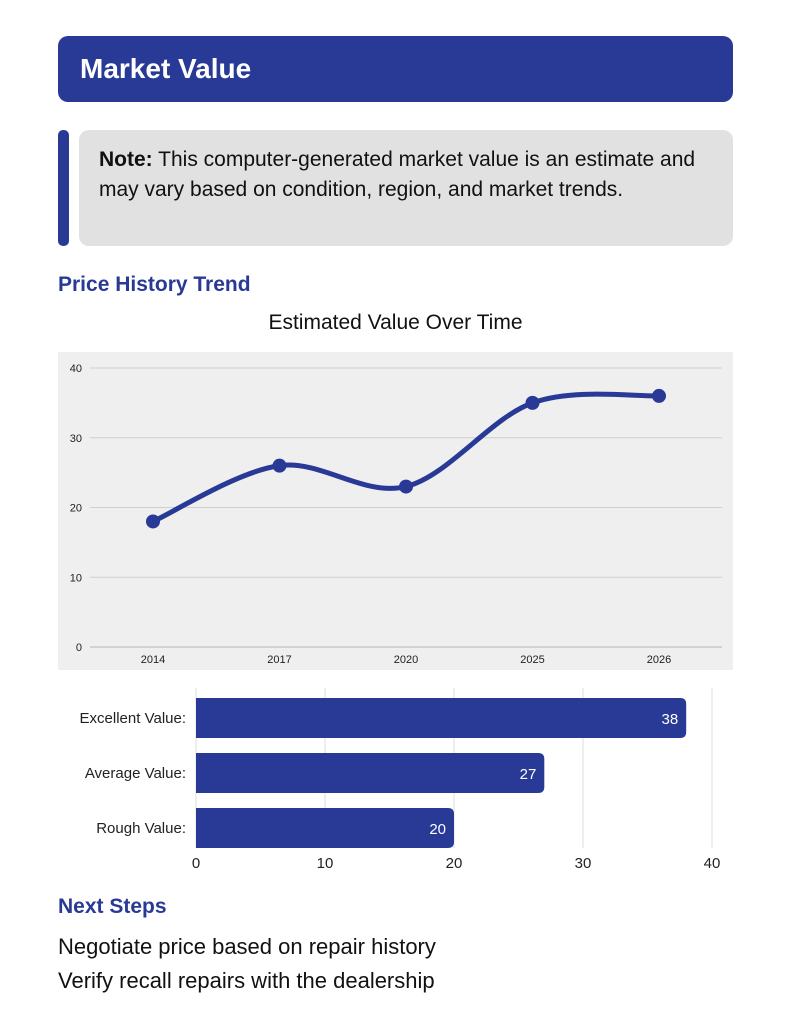 This screenshot has width=791, height=1024. What do you see at coordinates (141, 828) in the screenshot?
I see `category-label: Rough Value:` at bounding box center [141, 828].